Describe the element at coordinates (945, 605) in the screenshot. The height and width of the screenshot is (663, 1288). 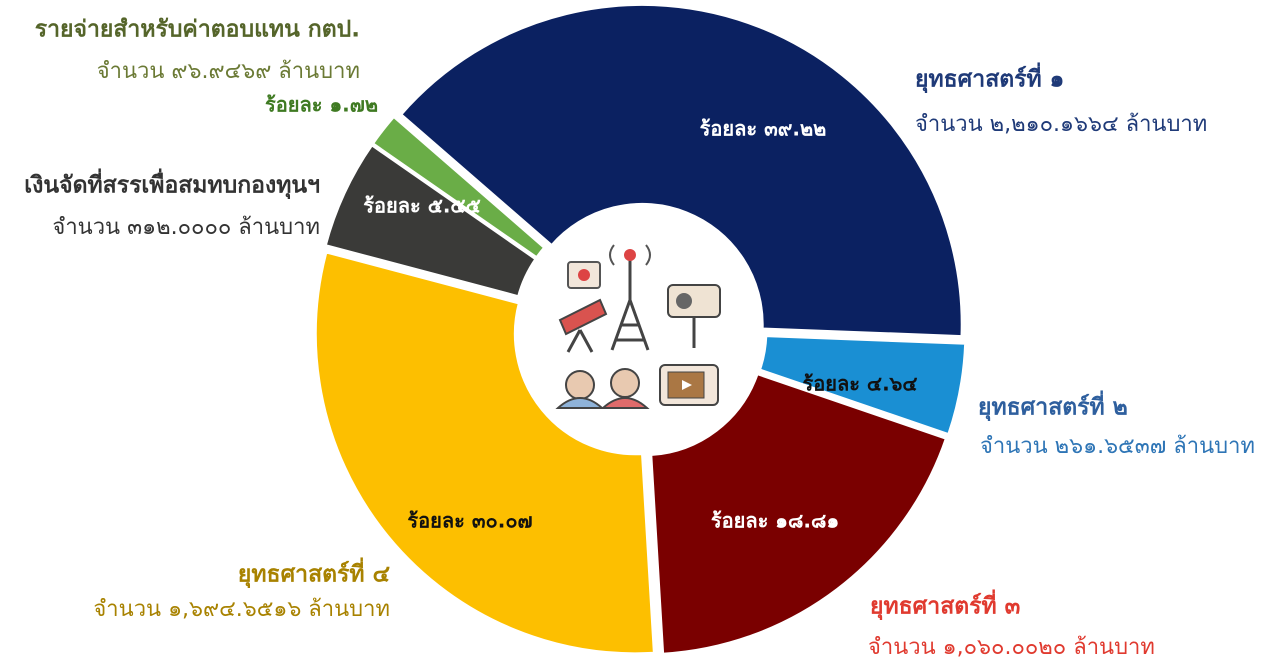
I see `category-label: ยุทธศาสตร์ที่ ๓` at that location.